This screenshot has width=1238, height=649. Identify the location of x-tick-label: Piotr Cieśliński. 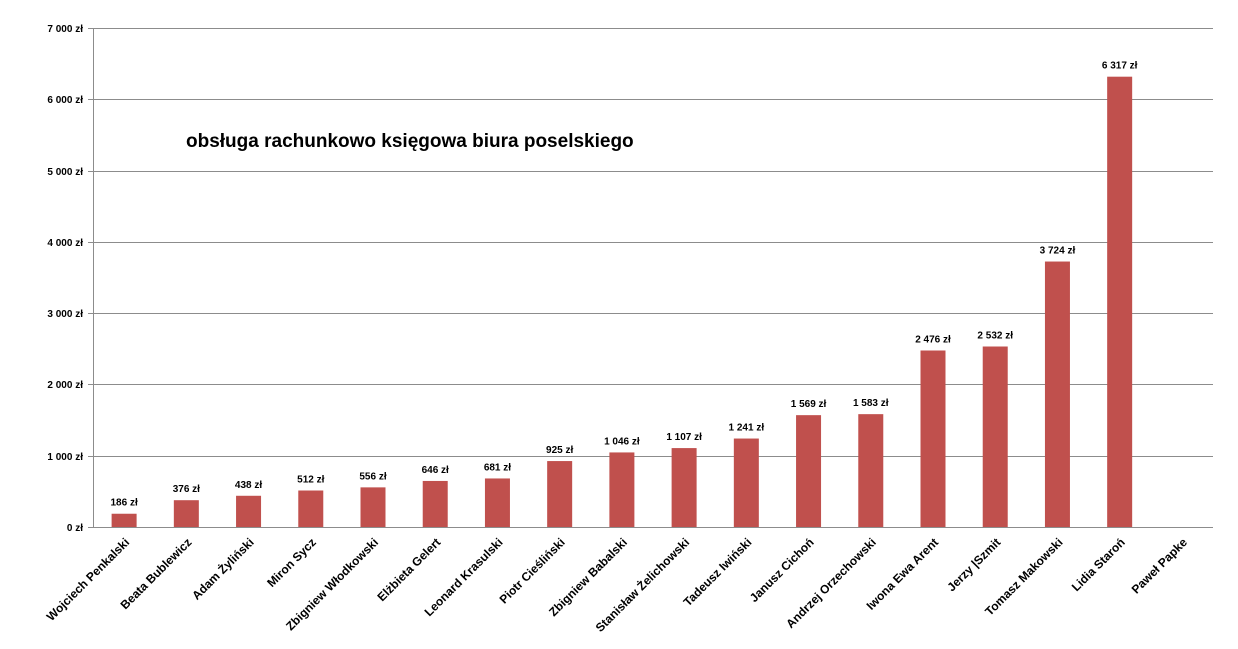
(532, 570).